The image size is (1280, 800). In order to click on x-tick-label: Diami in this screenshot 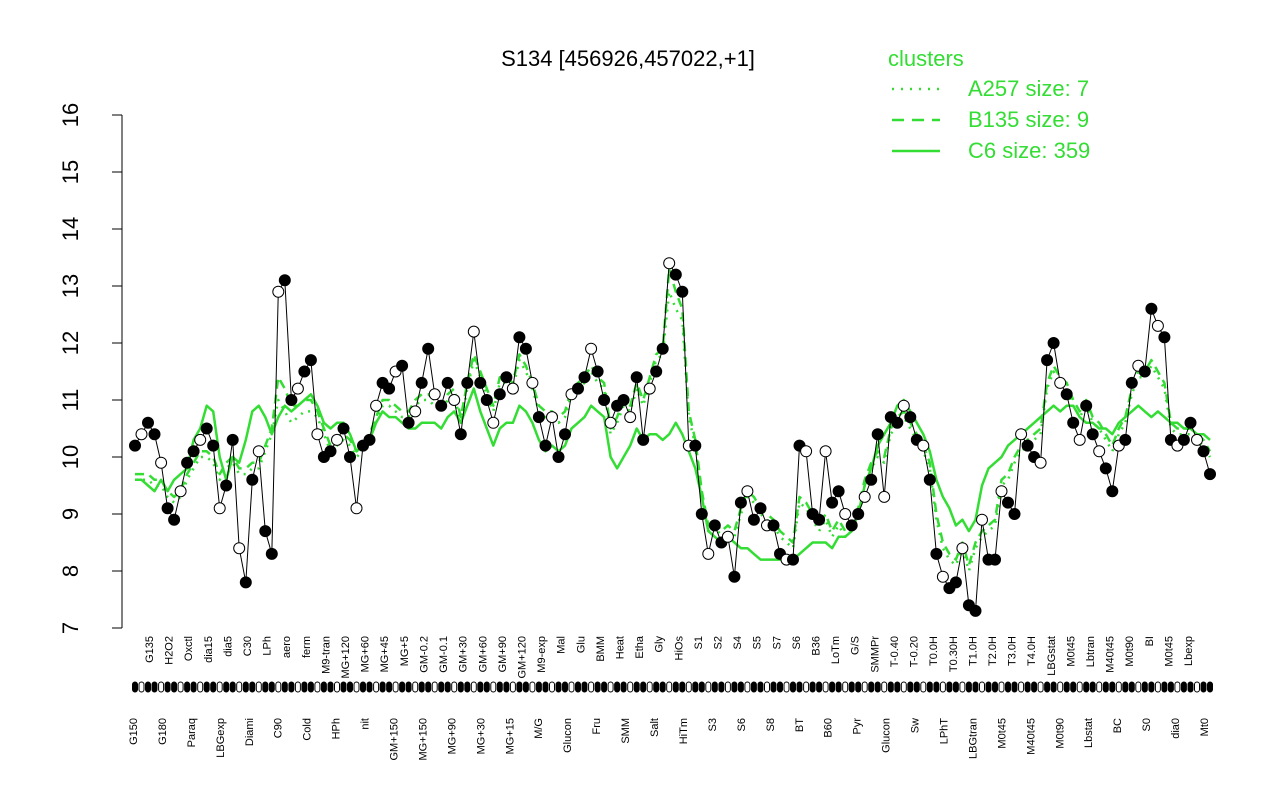, I will do `click(250, 732)`.